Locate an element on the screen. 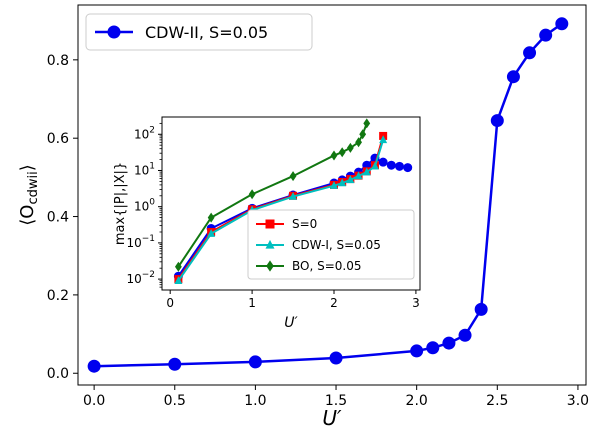 The image size is (592, 431). inset-y-tick-label: 10¹ is located at coordinates (144, 169).